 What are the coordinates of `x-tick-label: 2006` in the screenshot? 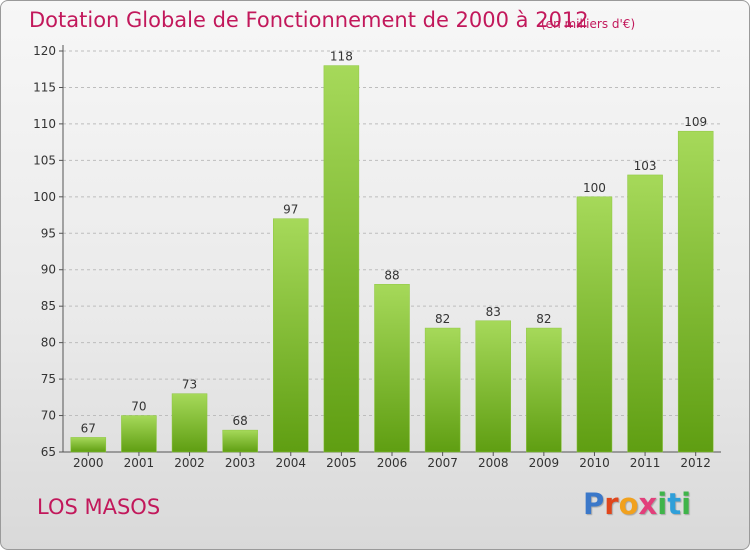 It's located at (392, 463).